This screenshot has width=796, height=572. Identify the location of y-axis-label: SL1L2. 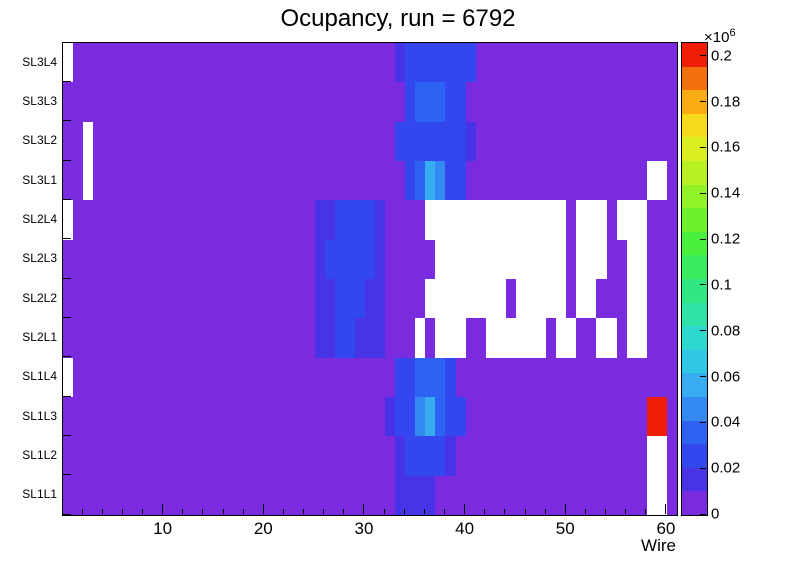
(39, 455).